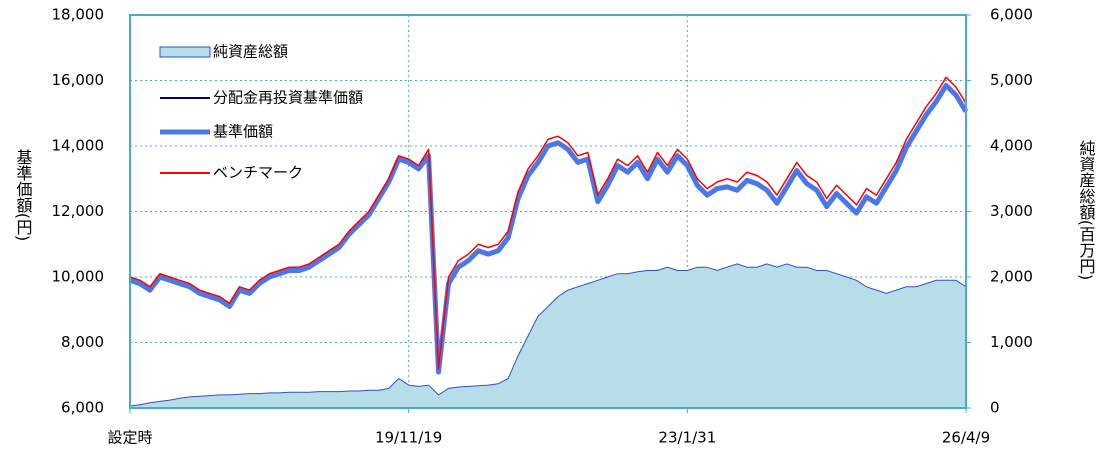  Describe the element at coordinates (1011, 80) in the screenshot. I see `y2-tick-label: 5,000` at that location.